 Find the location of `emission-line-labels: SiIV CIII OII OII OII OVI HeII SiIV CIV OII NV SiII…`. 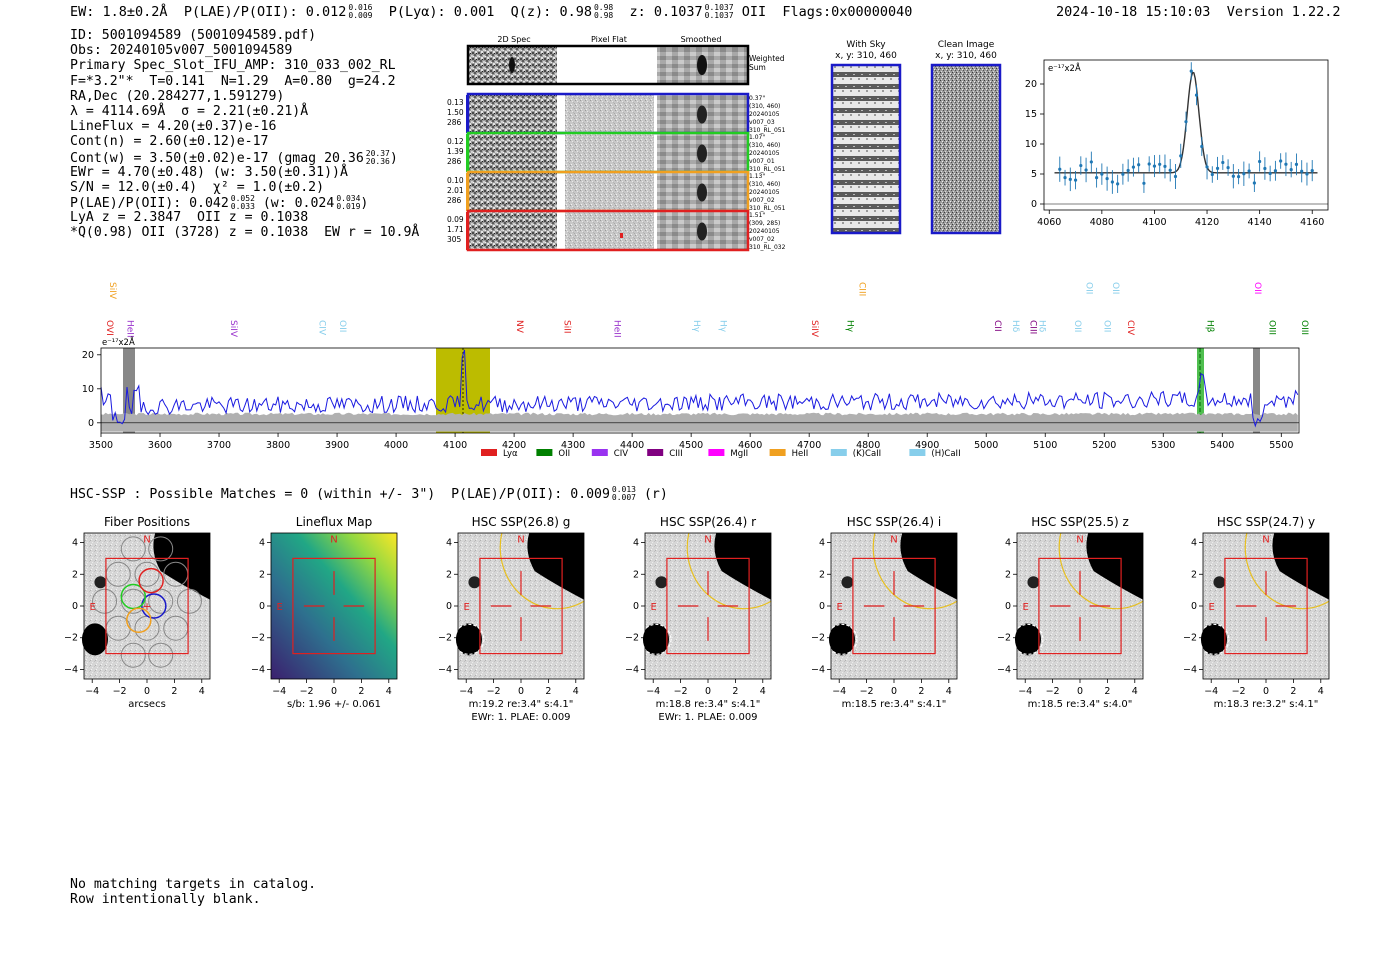

emission-line-labels: SiIV CIII OII OII OII OVI HeII SiIV CIV OII NV SiII… is located at coordinates (706, 310).